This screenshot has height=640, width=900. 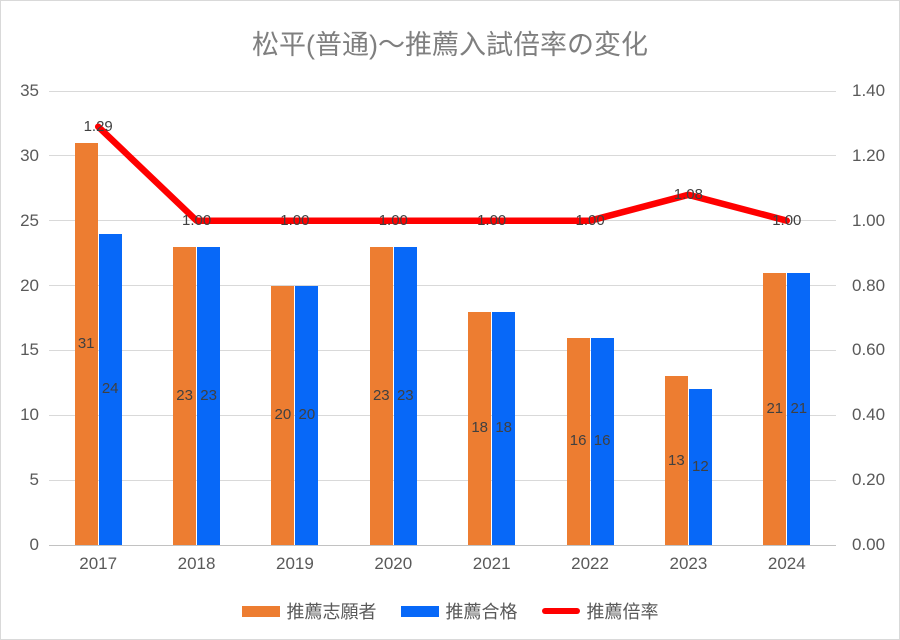 I want to click on legend-item-0: 推薦志願者, so click(x=309, y=611).